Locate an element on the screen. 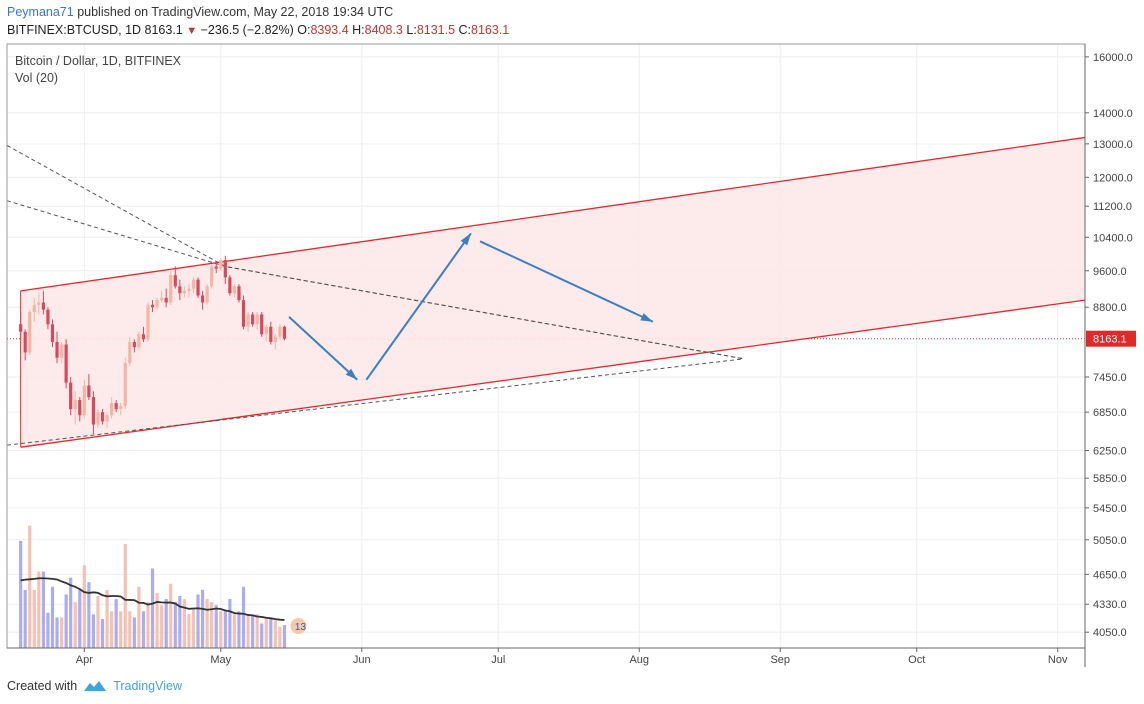 This screenshot has height=704, width=1144. volume-badge-circle is located at coordinates (298, 626).